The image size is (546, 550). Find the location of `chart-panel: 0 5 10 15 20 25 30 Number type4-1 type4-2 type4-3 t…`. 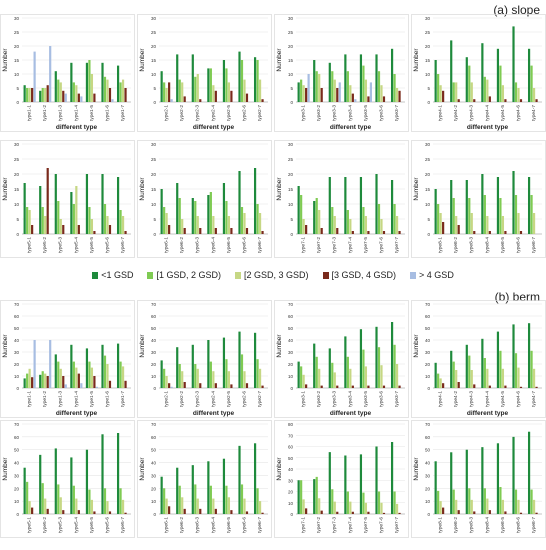

chart-panel: 0 5 10 15 20 25 30 Number type4-1 type4-2 type4-3 t… is located at coordinates (478, 73).